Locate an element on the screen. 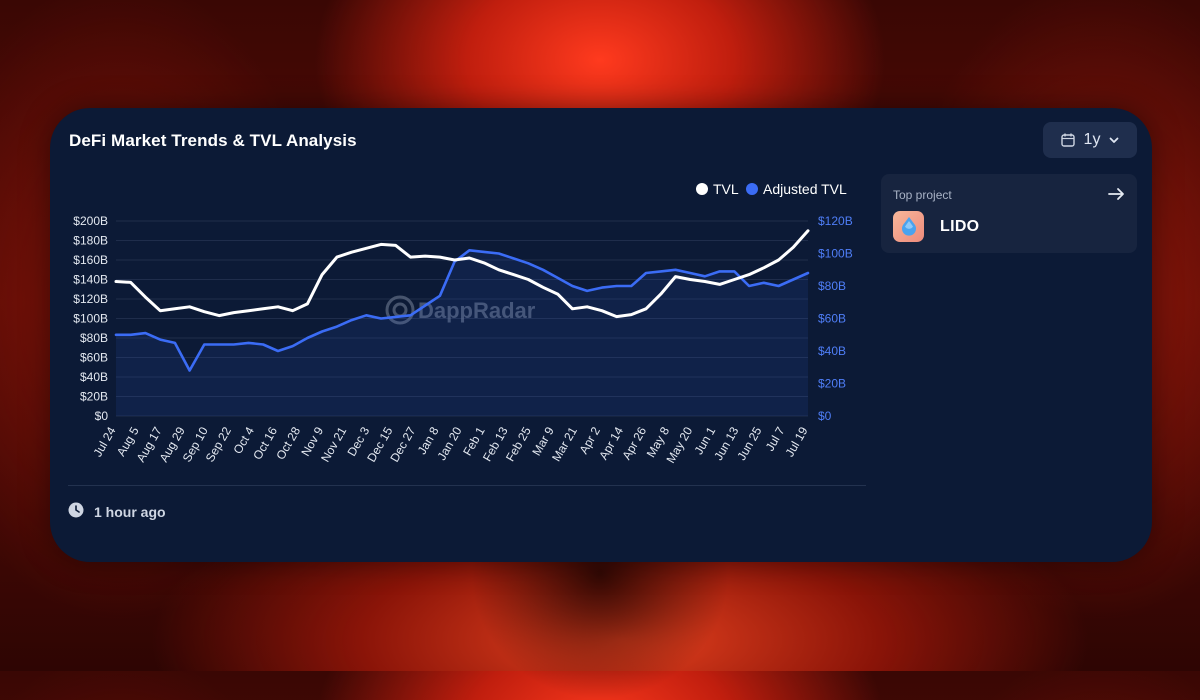 This screenshot has height=700, width=1200. period-selector-button: 1y is located at coordinates (1090, 140).